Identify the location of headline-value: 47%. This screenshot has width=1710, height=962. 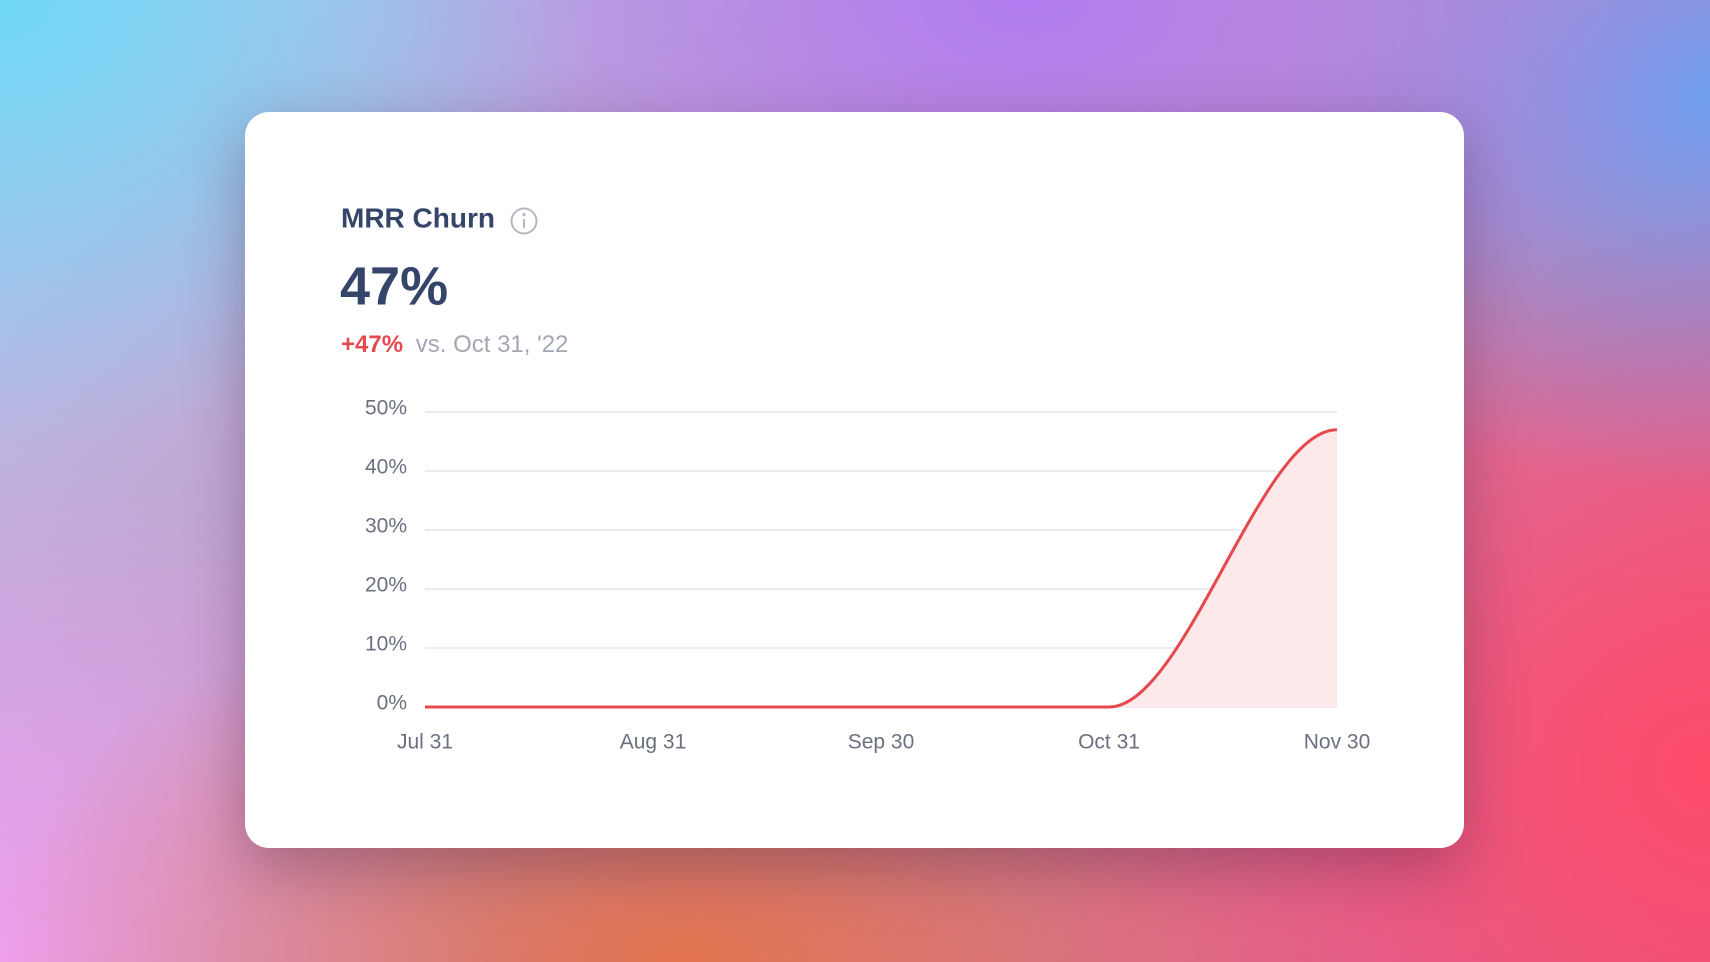
(394, 286).